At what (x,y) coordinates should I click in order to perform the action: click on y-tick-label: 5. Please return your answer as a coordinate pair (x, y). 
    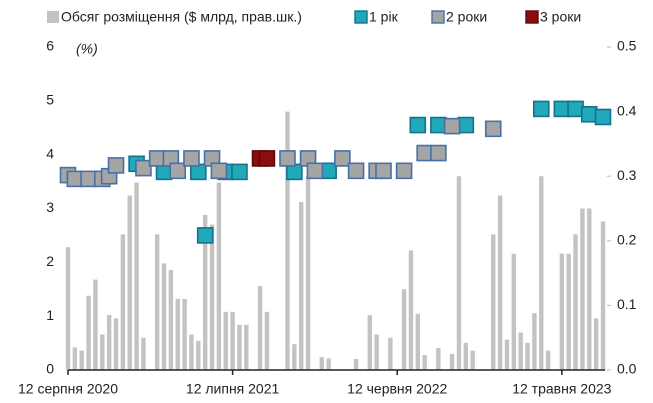
    Looking at the image, I should click on (50, 100).